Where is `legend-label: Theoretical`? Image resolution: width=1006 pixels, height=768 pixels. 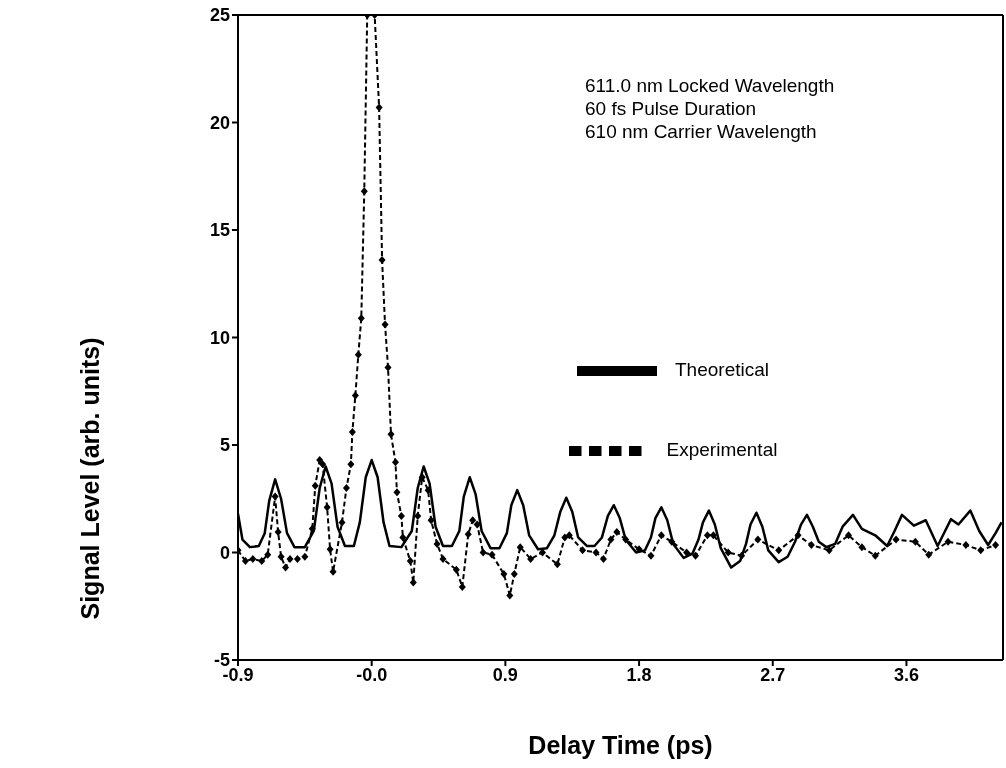 legend-label: Theoretical is located at coordinates (722, 370).